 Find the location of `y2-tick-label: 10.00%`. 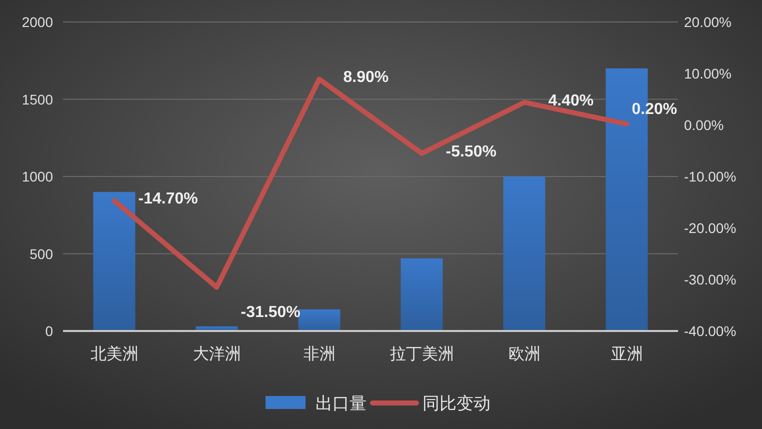

y2-tick-label: 10.00% is located at coordinates (708, 74).